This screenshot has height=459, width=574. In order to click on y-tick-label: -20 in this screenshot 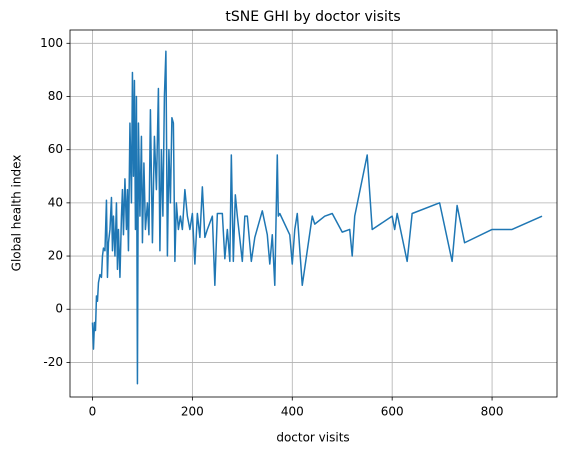, I will do `click(53, 362)`.